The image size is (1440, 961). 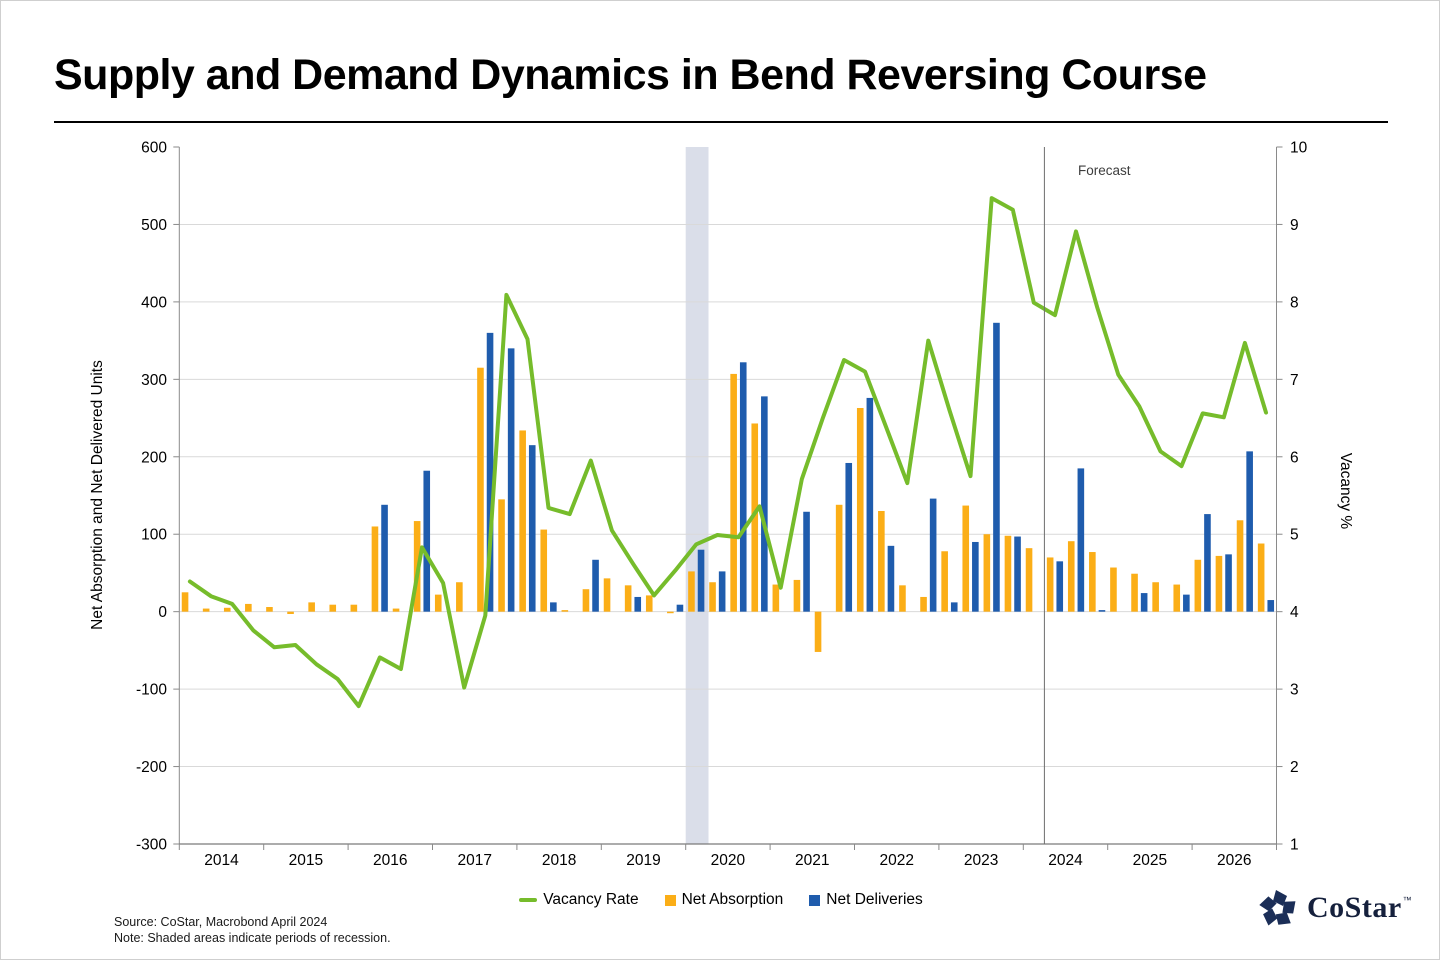 I want to click on trademark-symbol: ™, so click(x=1407, y=900).